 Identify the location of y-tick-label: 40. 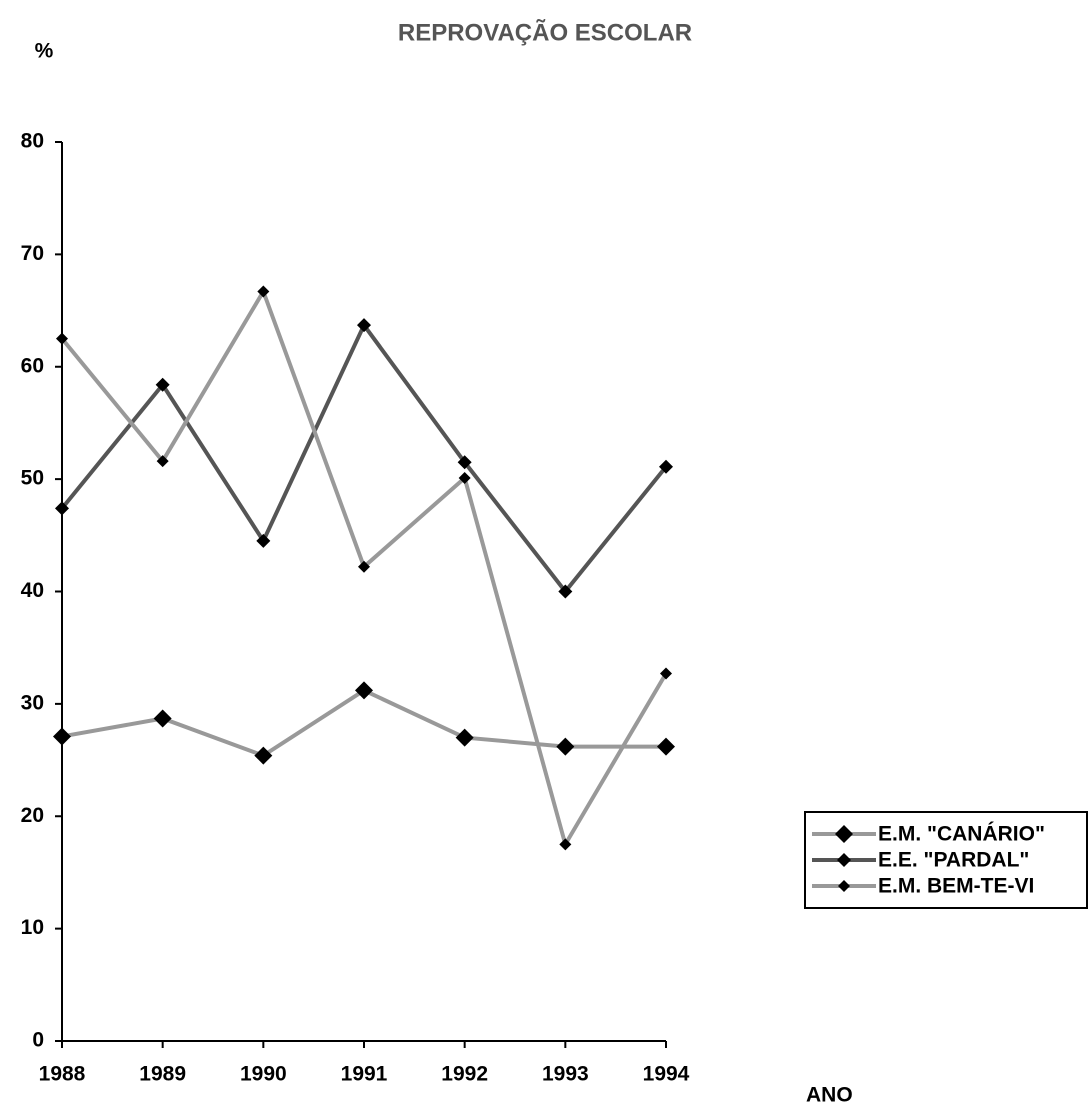
(32, 590).